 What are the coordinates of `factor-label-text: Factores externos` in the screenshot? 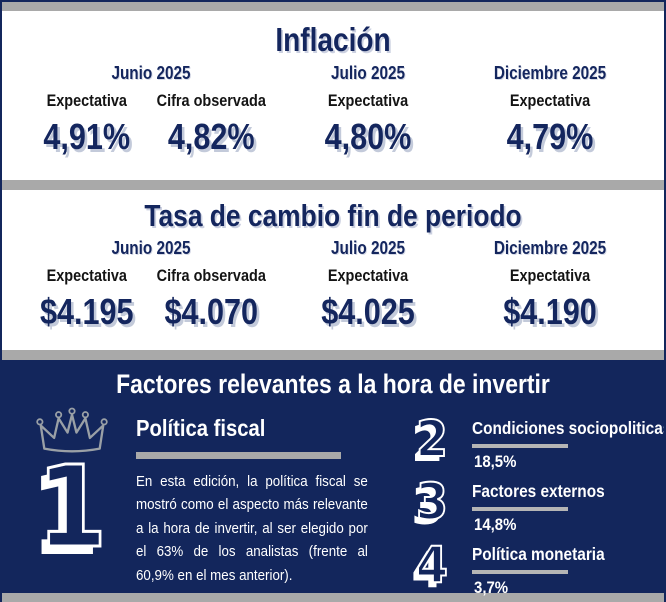 It's located at (538, 491).